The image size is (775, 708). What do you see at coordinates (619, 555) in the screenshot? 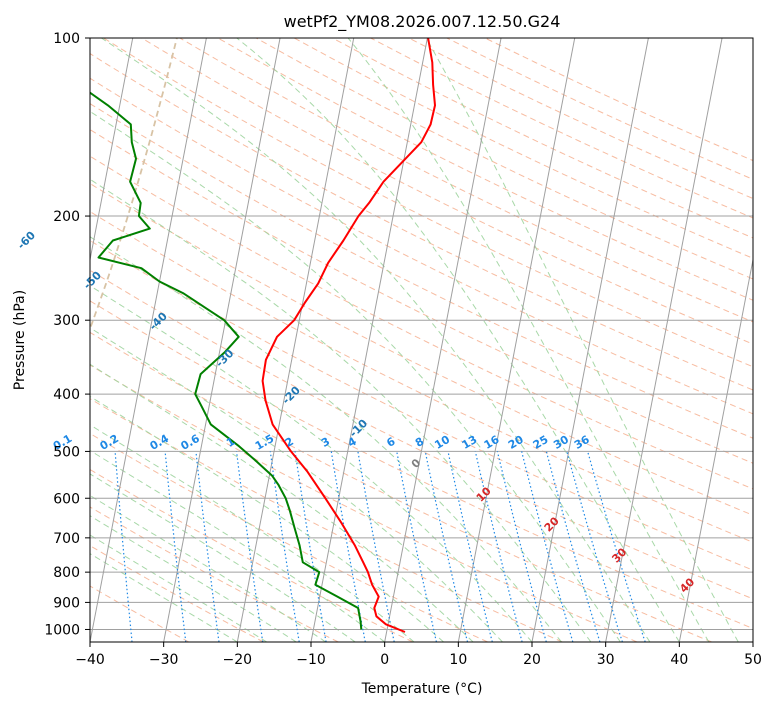
I see `isotherm-label: 30` at bounding box center [619, 555].